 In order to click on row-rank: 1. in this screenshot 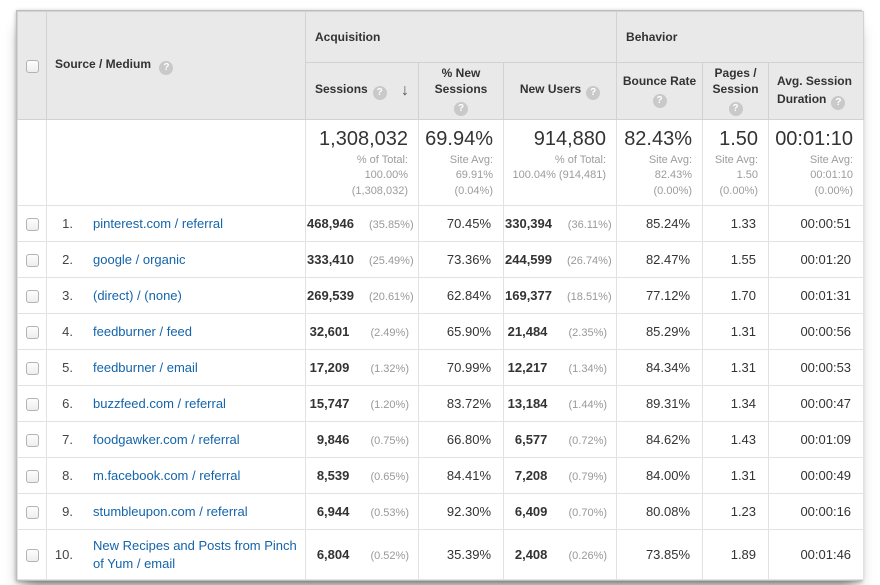, I will do `click(67, 224)`.